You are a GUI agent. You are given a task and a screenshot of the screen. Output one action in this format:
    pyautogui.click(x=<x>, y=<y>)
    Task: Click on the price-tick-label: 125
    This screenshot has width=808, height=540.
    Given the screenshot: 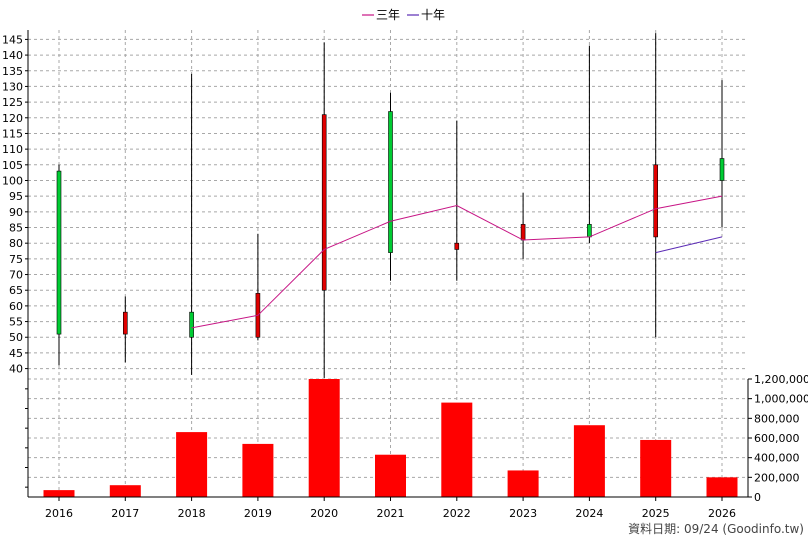 What is the action you would take?
    pyautogui.click(x=12, y=102)
    